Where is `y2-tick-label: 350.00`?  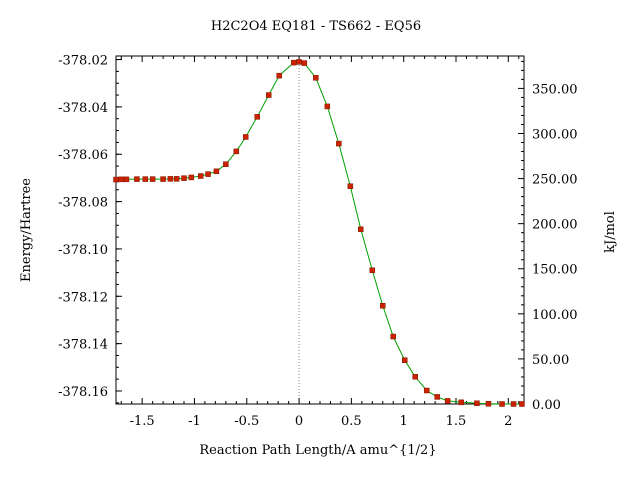 y2-tick-label: 350.00 is located at coordinates (555, 89).